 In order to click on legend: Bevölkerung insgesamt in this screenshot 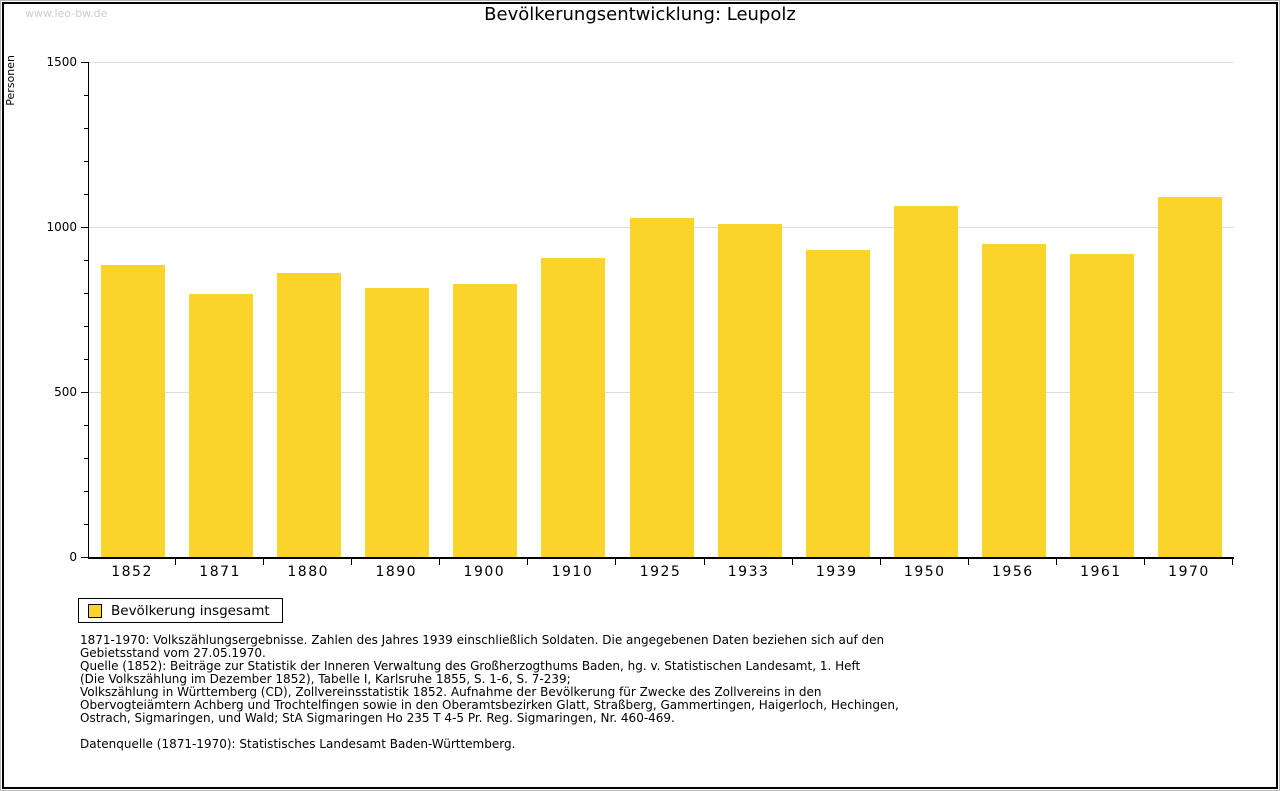, I will do `click(180, 610)`.